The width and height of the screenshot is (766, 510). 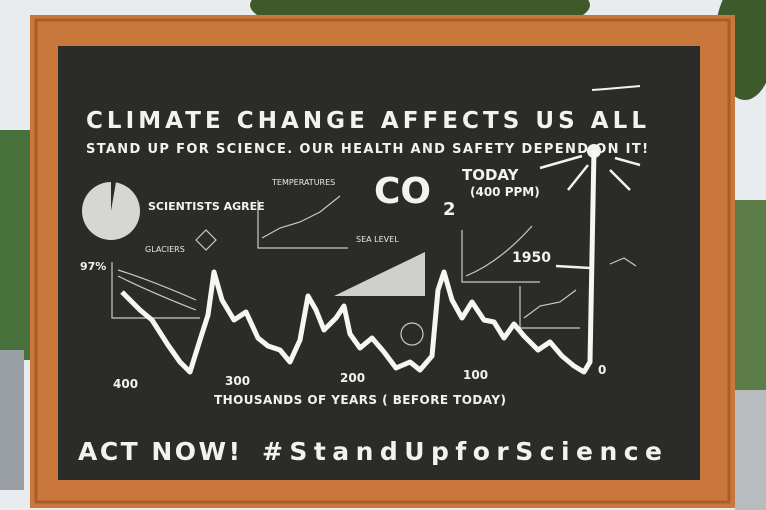 I want to click on road, so click(x=750, y=450).